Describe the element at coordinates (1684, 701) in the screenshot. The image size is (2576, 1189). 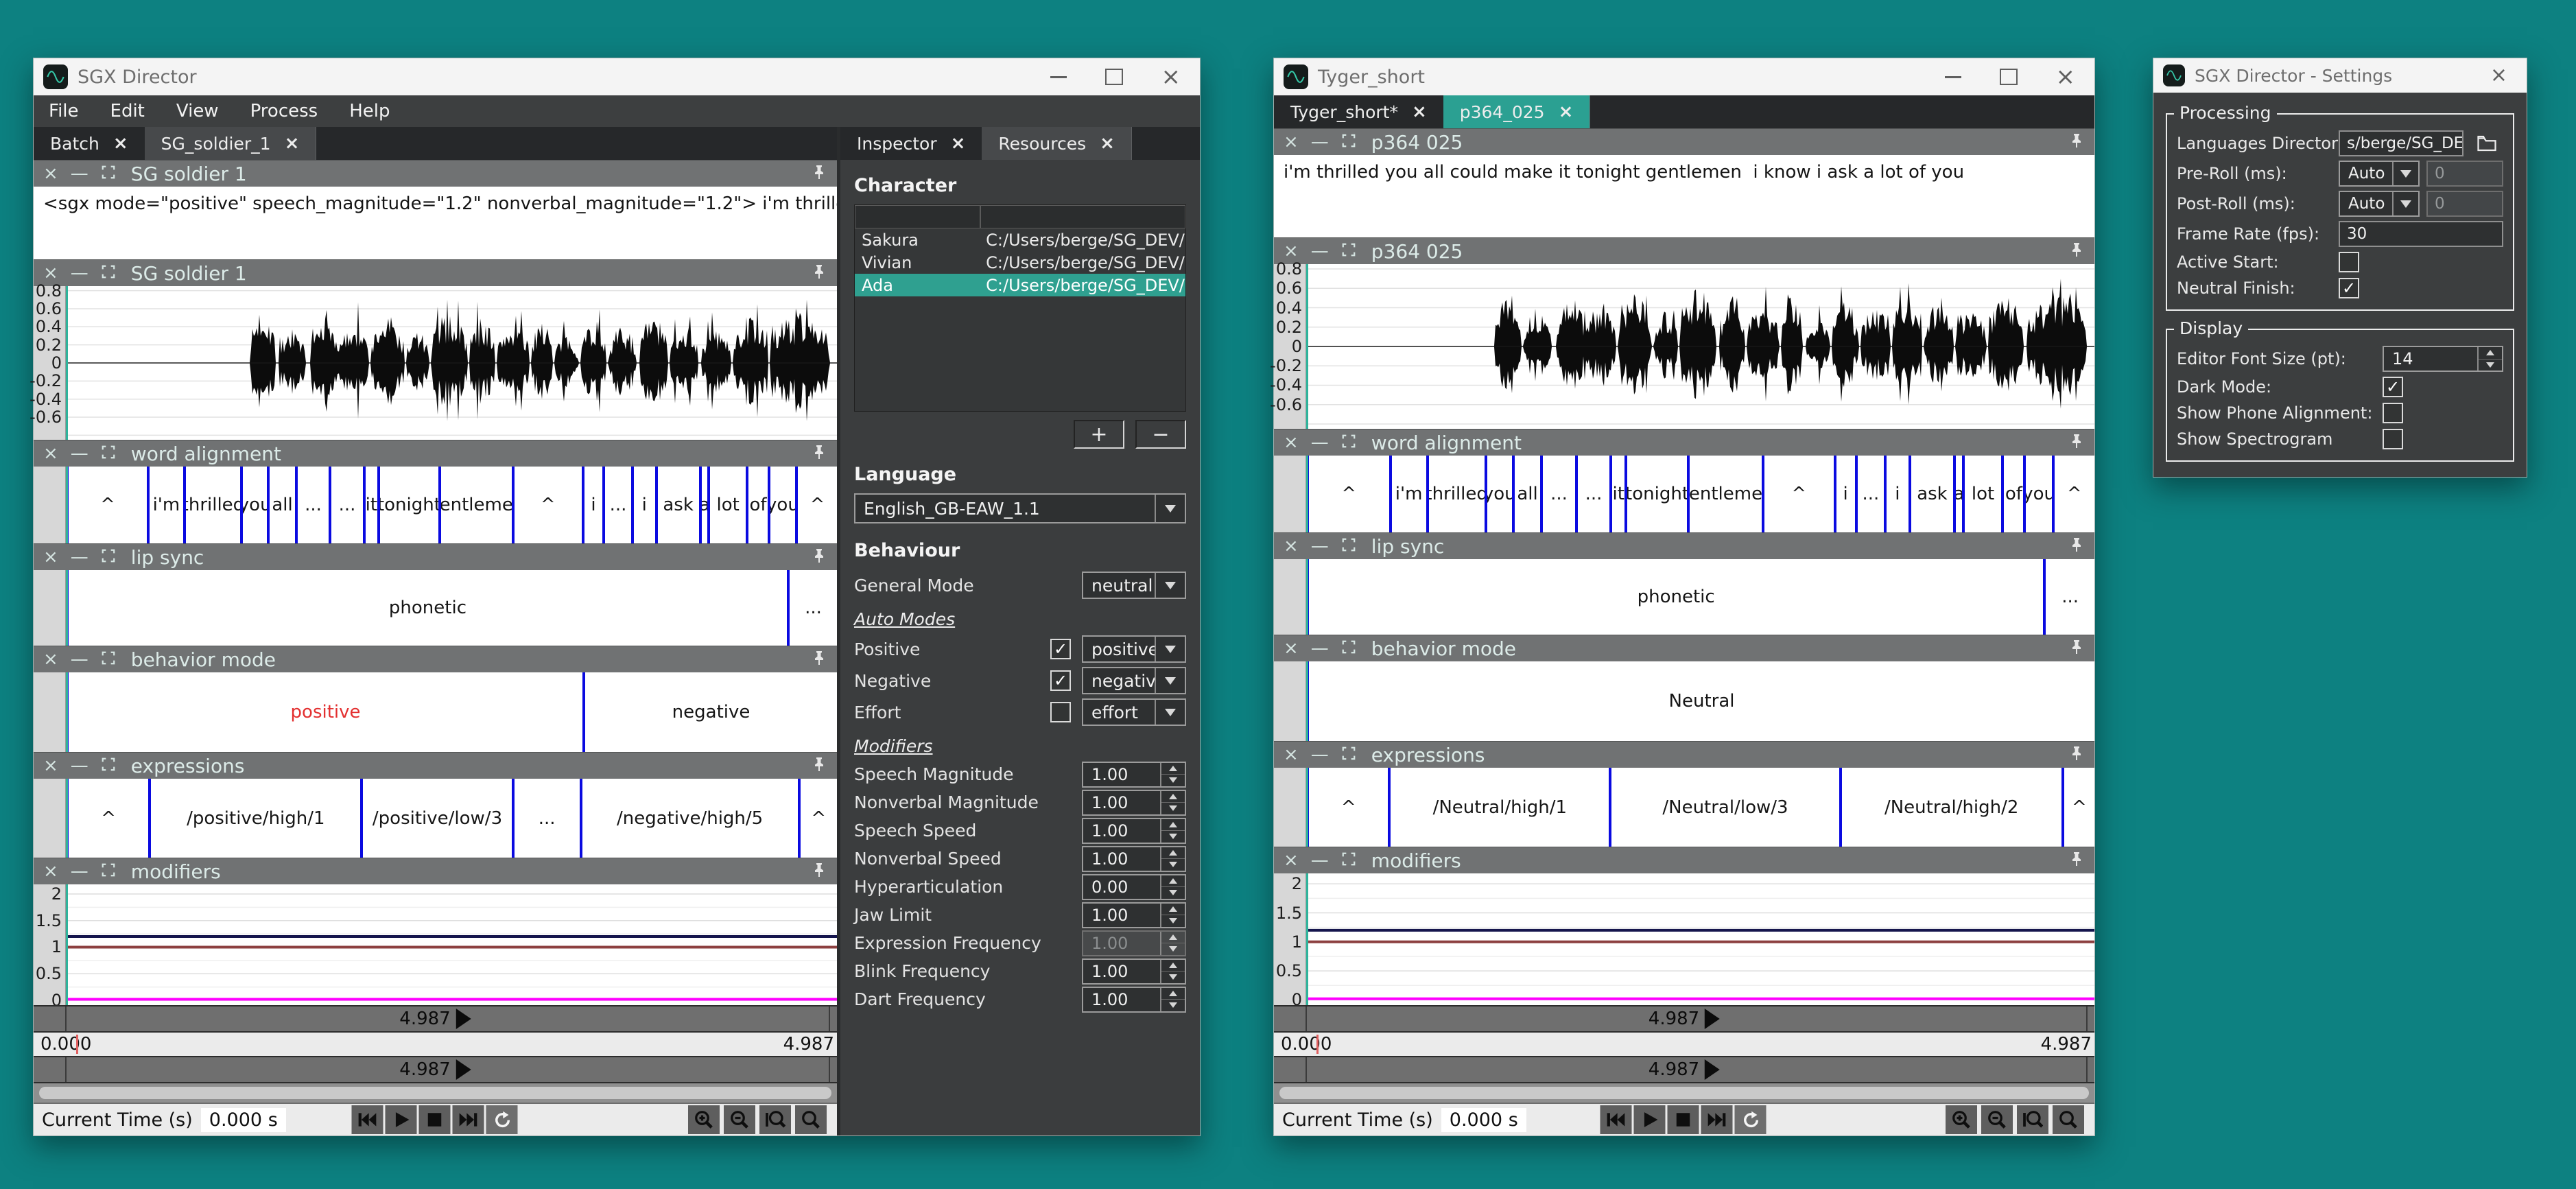
I see `behavior-mode-track: Neutral` at that location.